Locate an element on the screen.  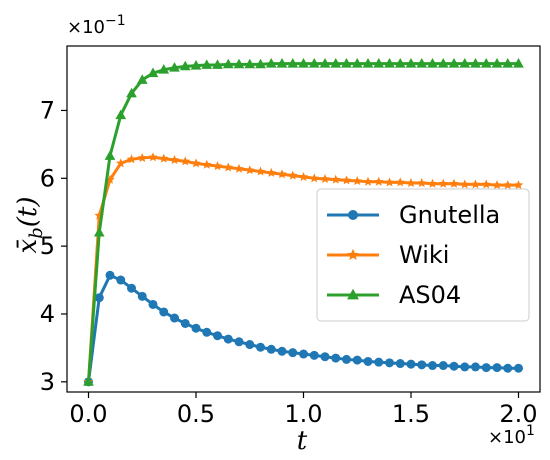
legend: Gnutella Wiki AS04 is located at coordinates (423, 255).